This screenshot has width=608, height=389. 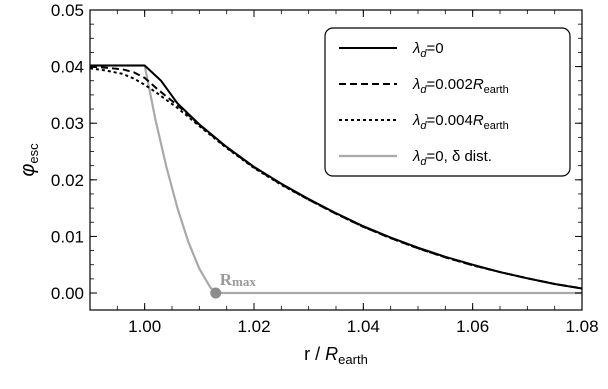 What do you see at coordinates (29, 160) in the screenshot?
I see `y-axis-label: φesc` at bounding box center [29, 160].